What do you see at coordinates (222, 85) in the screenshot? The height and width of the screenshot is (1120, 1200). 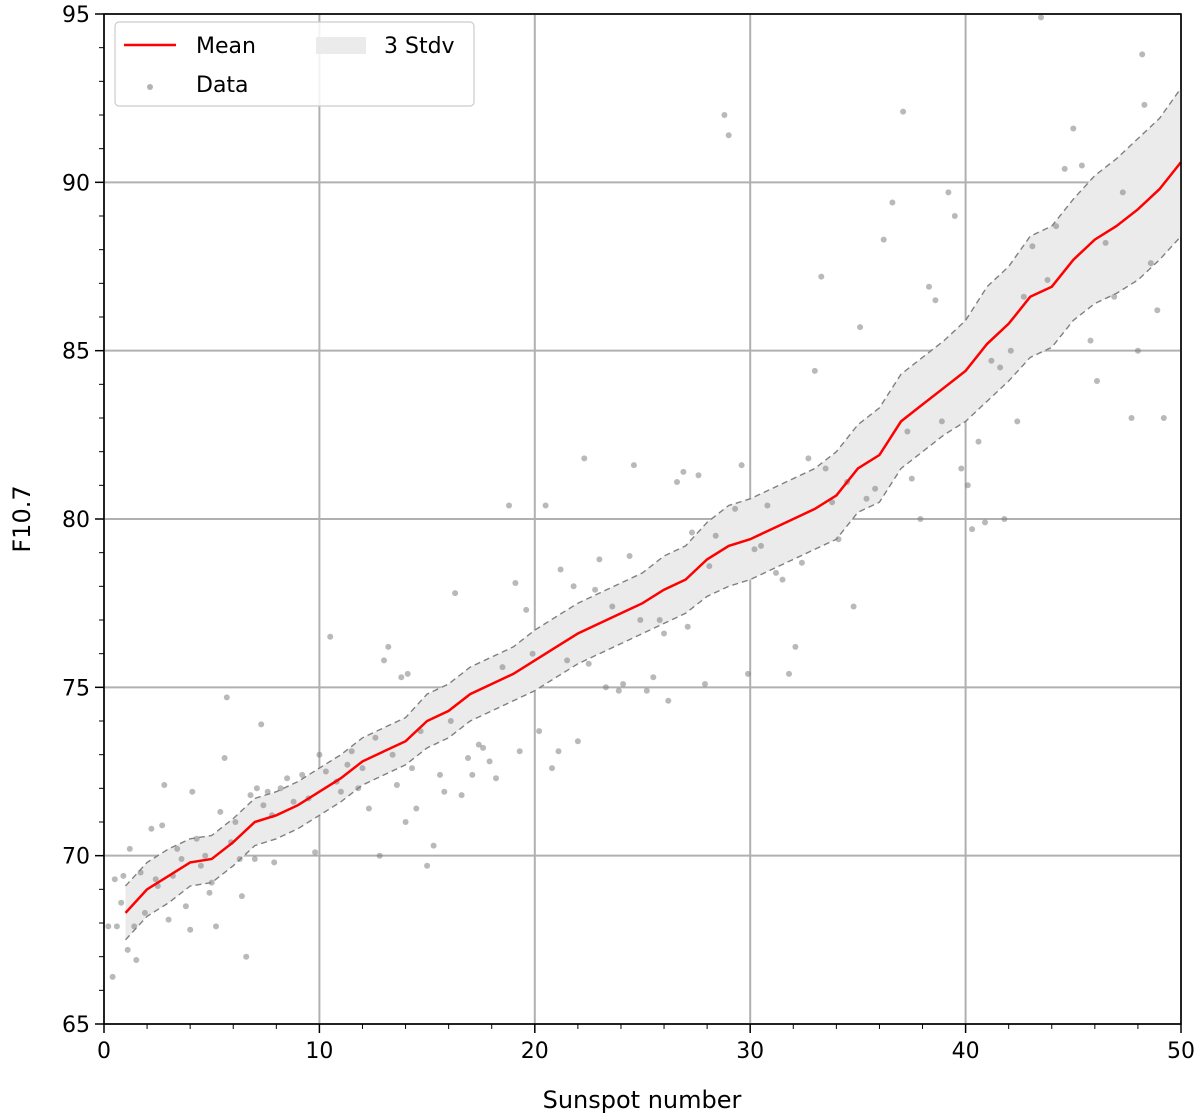 I see `legend-data-label: Data` at bounding box center [222, 85].